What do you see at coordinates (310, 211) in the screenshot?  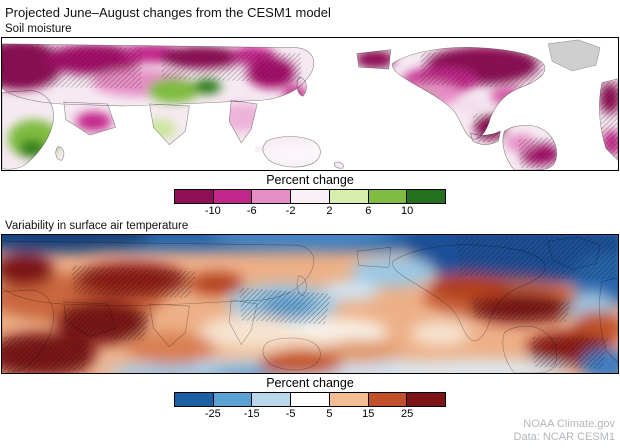 I see `colorbar-tick-labels: -10 -6 -2 2 6 10` at bounding box center [310, 211].